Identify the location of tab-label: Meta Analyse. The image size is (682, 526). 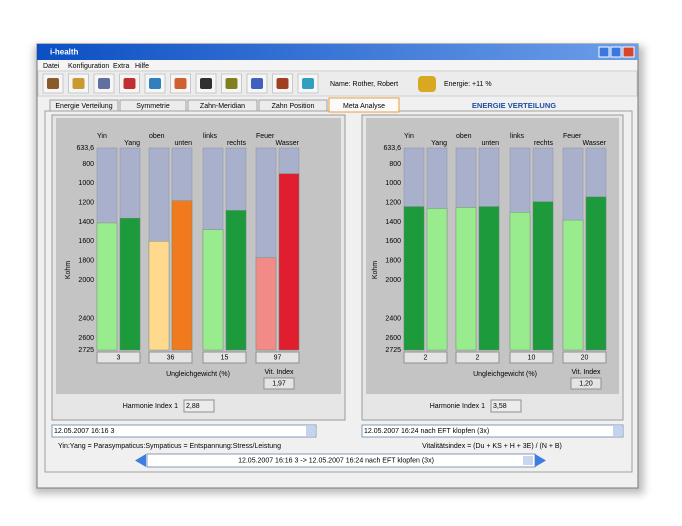
(364, 106).